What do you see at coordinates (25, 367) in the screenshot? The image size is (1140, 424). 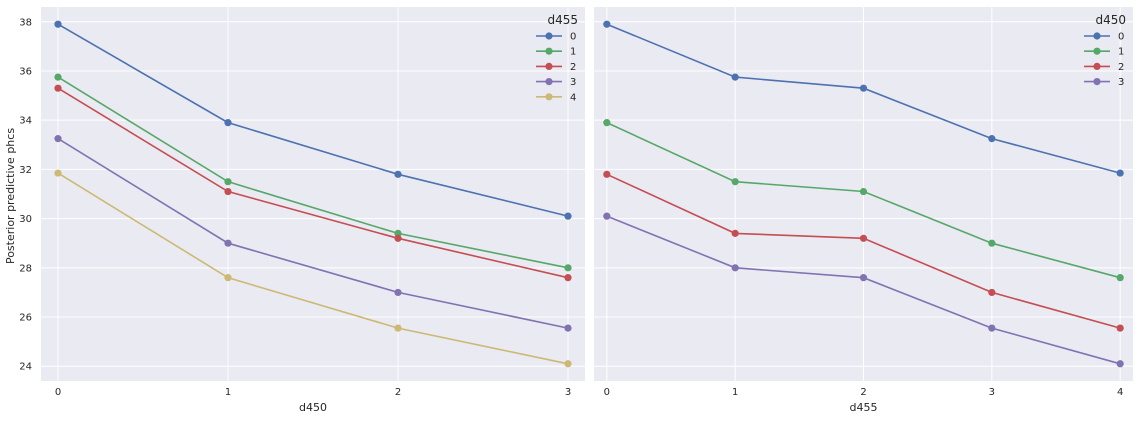 I see `y-tick-label: 24` at bounding box center [25, 367].